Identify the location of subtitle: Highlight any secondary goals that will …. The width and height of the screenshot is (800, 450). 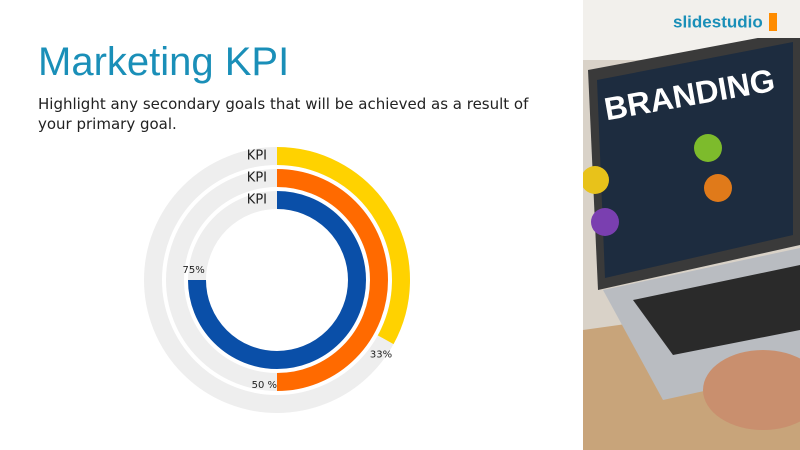
(283, 114).